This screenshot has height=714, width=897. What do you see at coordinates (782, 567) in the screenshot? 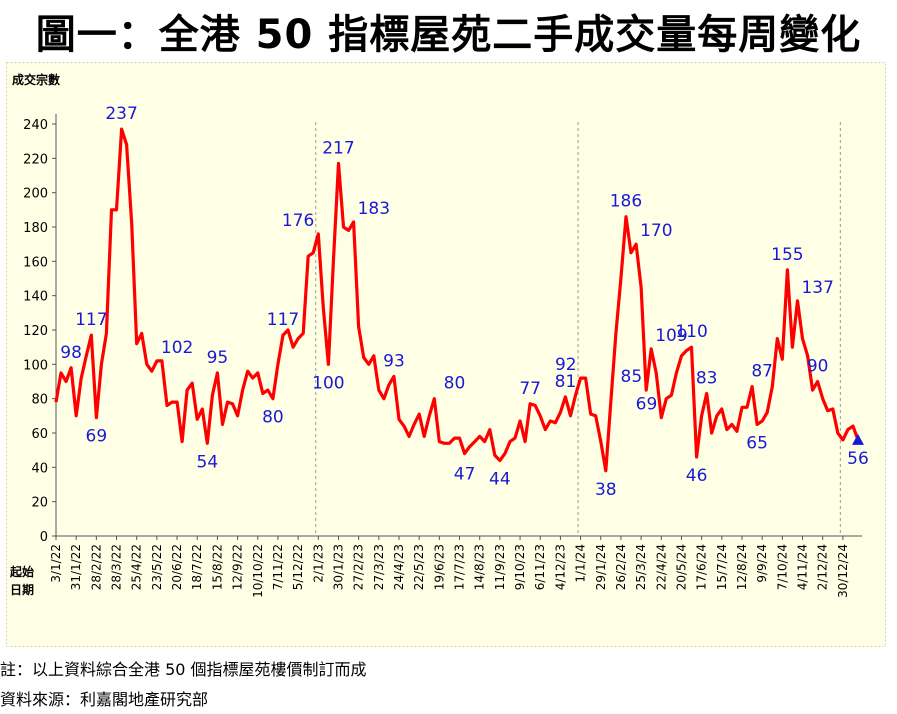
I see `x-tick-label: 7/10/24` at bounding box center [782, 567].